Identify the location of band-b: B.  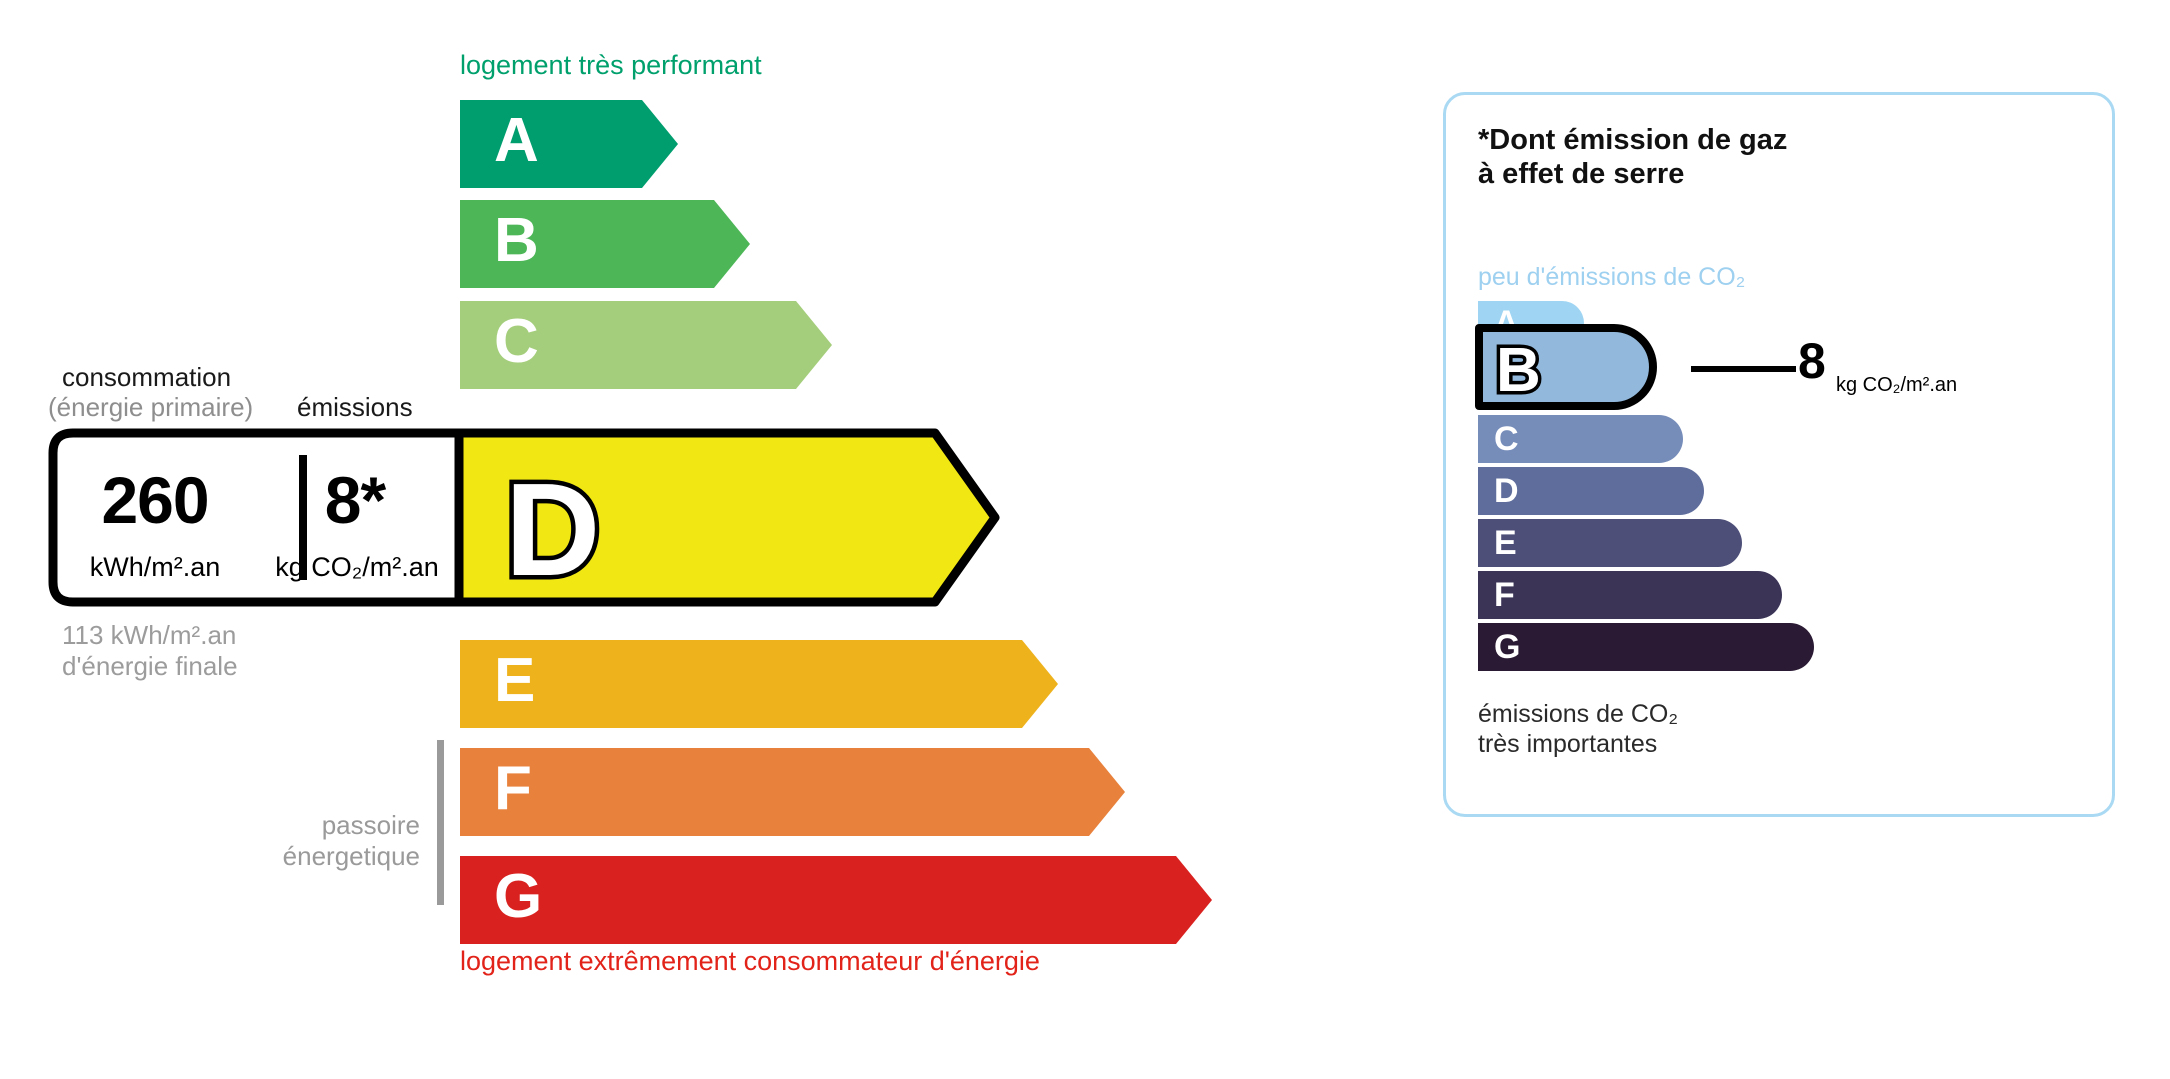
(605, 244).